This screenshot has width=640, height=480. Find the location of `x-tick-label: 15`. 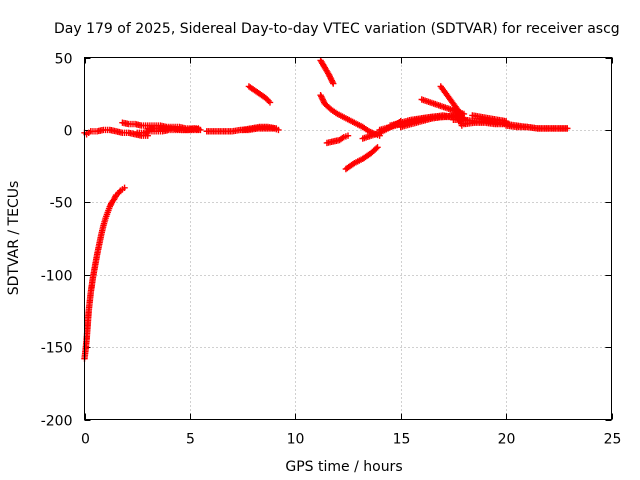

x-tick-label: 15 is located at coordinates (402, 440).